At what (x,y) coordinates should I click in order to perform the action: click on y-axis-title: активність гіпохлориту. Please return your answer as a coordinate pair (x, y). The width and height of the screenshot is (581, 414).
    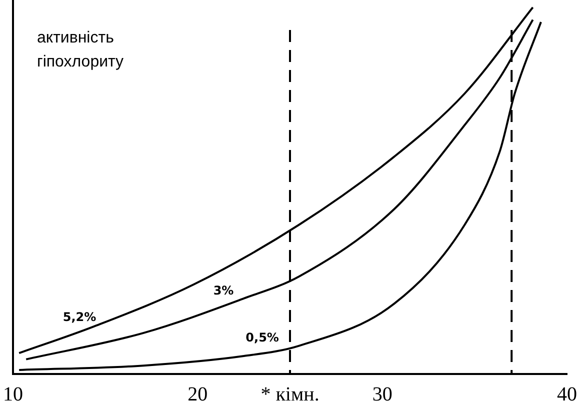
    Looking at the image, I should click on (80, 49).